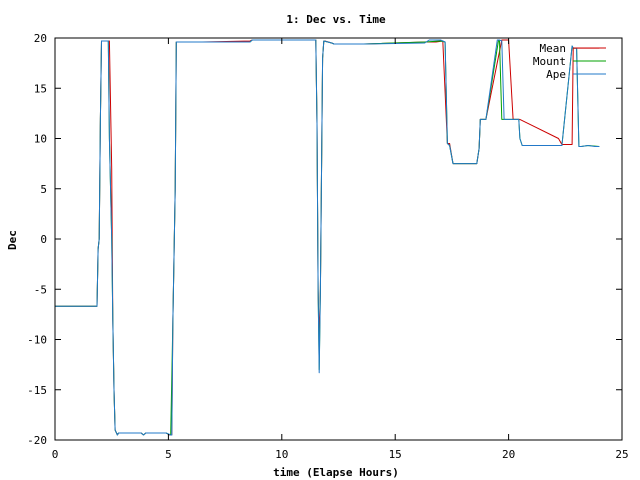 The image size is (640, 480). I want to click on legend-label-mount: Mount, so click(549, 61).